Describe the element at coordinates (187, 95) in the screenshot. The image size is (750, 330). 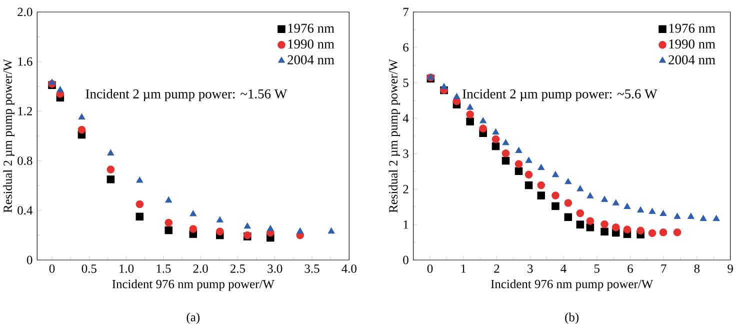
I see `annotation: Incident 2 µm pump power: ~1.56 W` at that location.